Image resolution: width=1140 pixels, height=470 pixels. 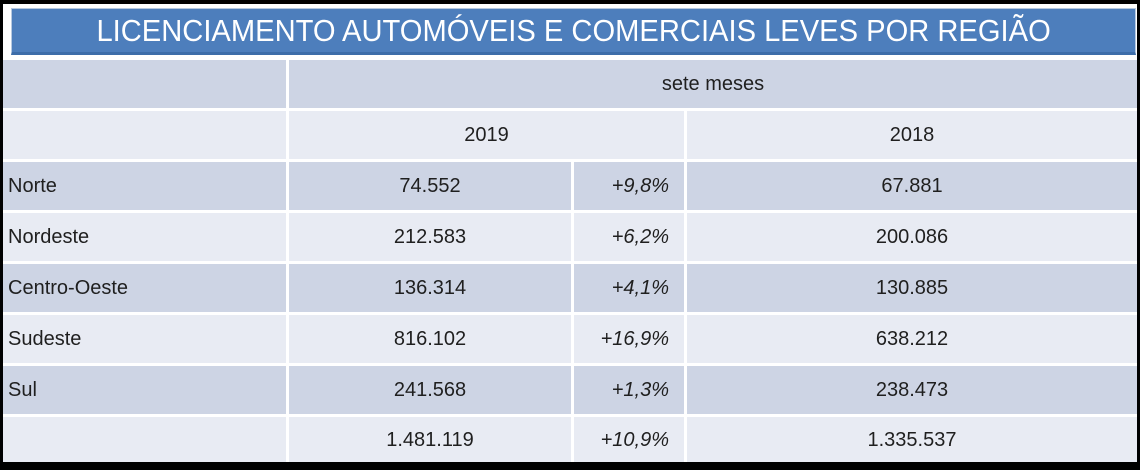 What do you see at coordinates (912, 135) in the screenshot?
I see `year-header-2018: 2018` at bounding box center [912, 135].